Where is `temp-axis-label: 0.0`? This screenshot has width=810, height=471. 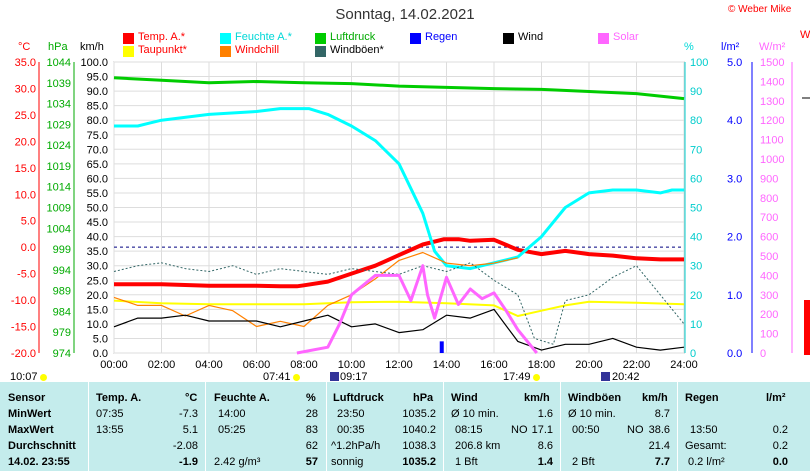 temp-axis-label: 0.0 is located at coordinates (28, 248).